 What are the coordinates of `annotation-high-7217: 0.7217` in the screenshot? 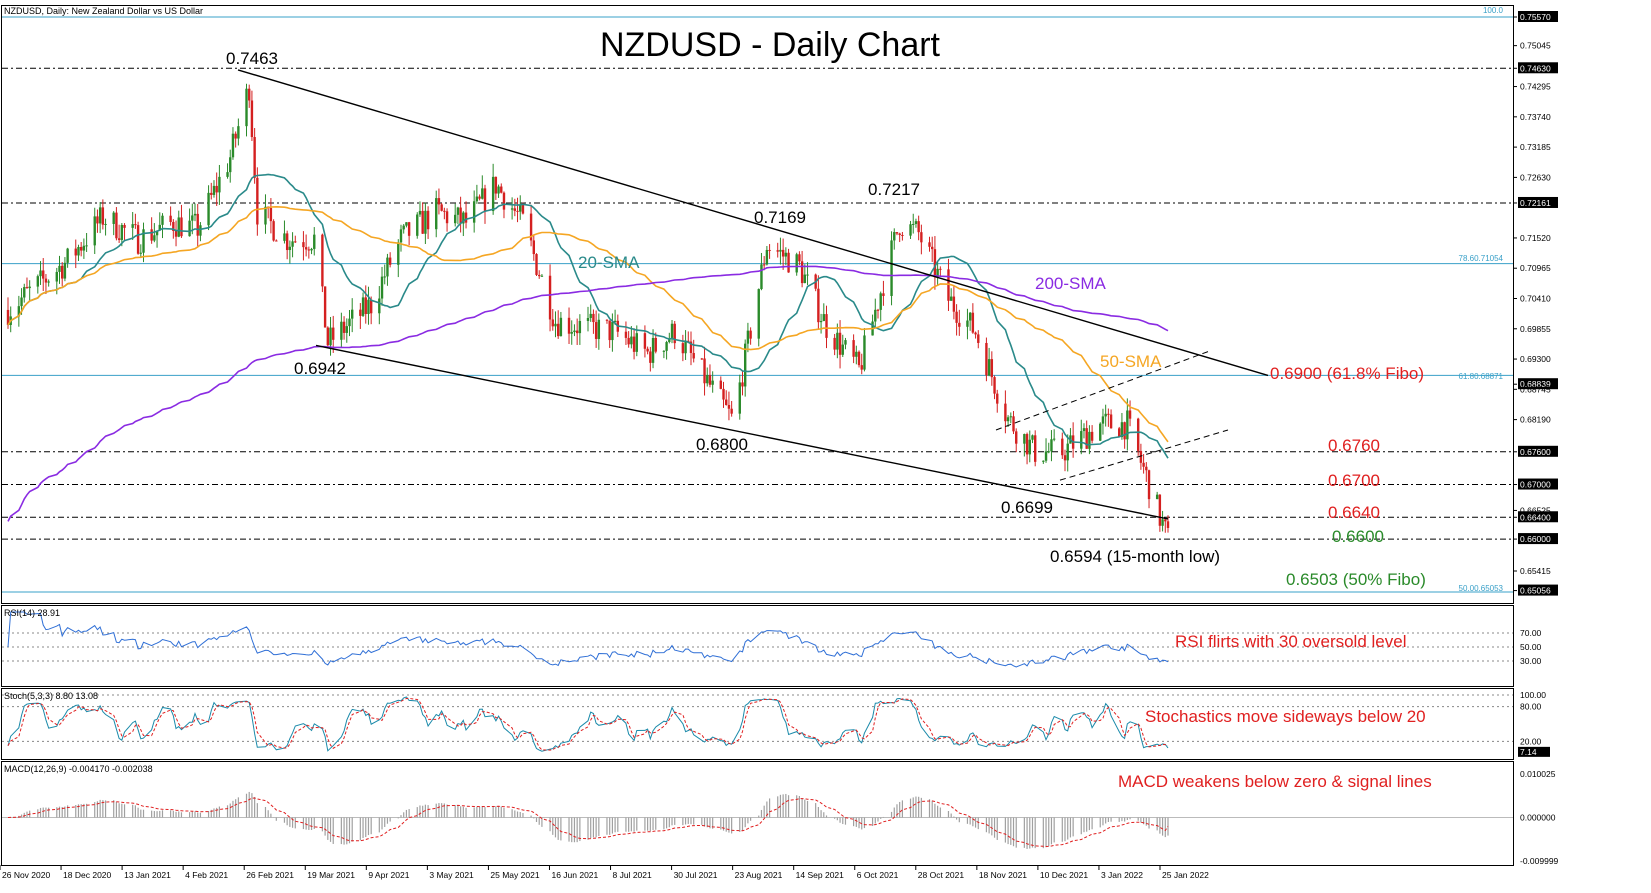 It's located at (894, 189).